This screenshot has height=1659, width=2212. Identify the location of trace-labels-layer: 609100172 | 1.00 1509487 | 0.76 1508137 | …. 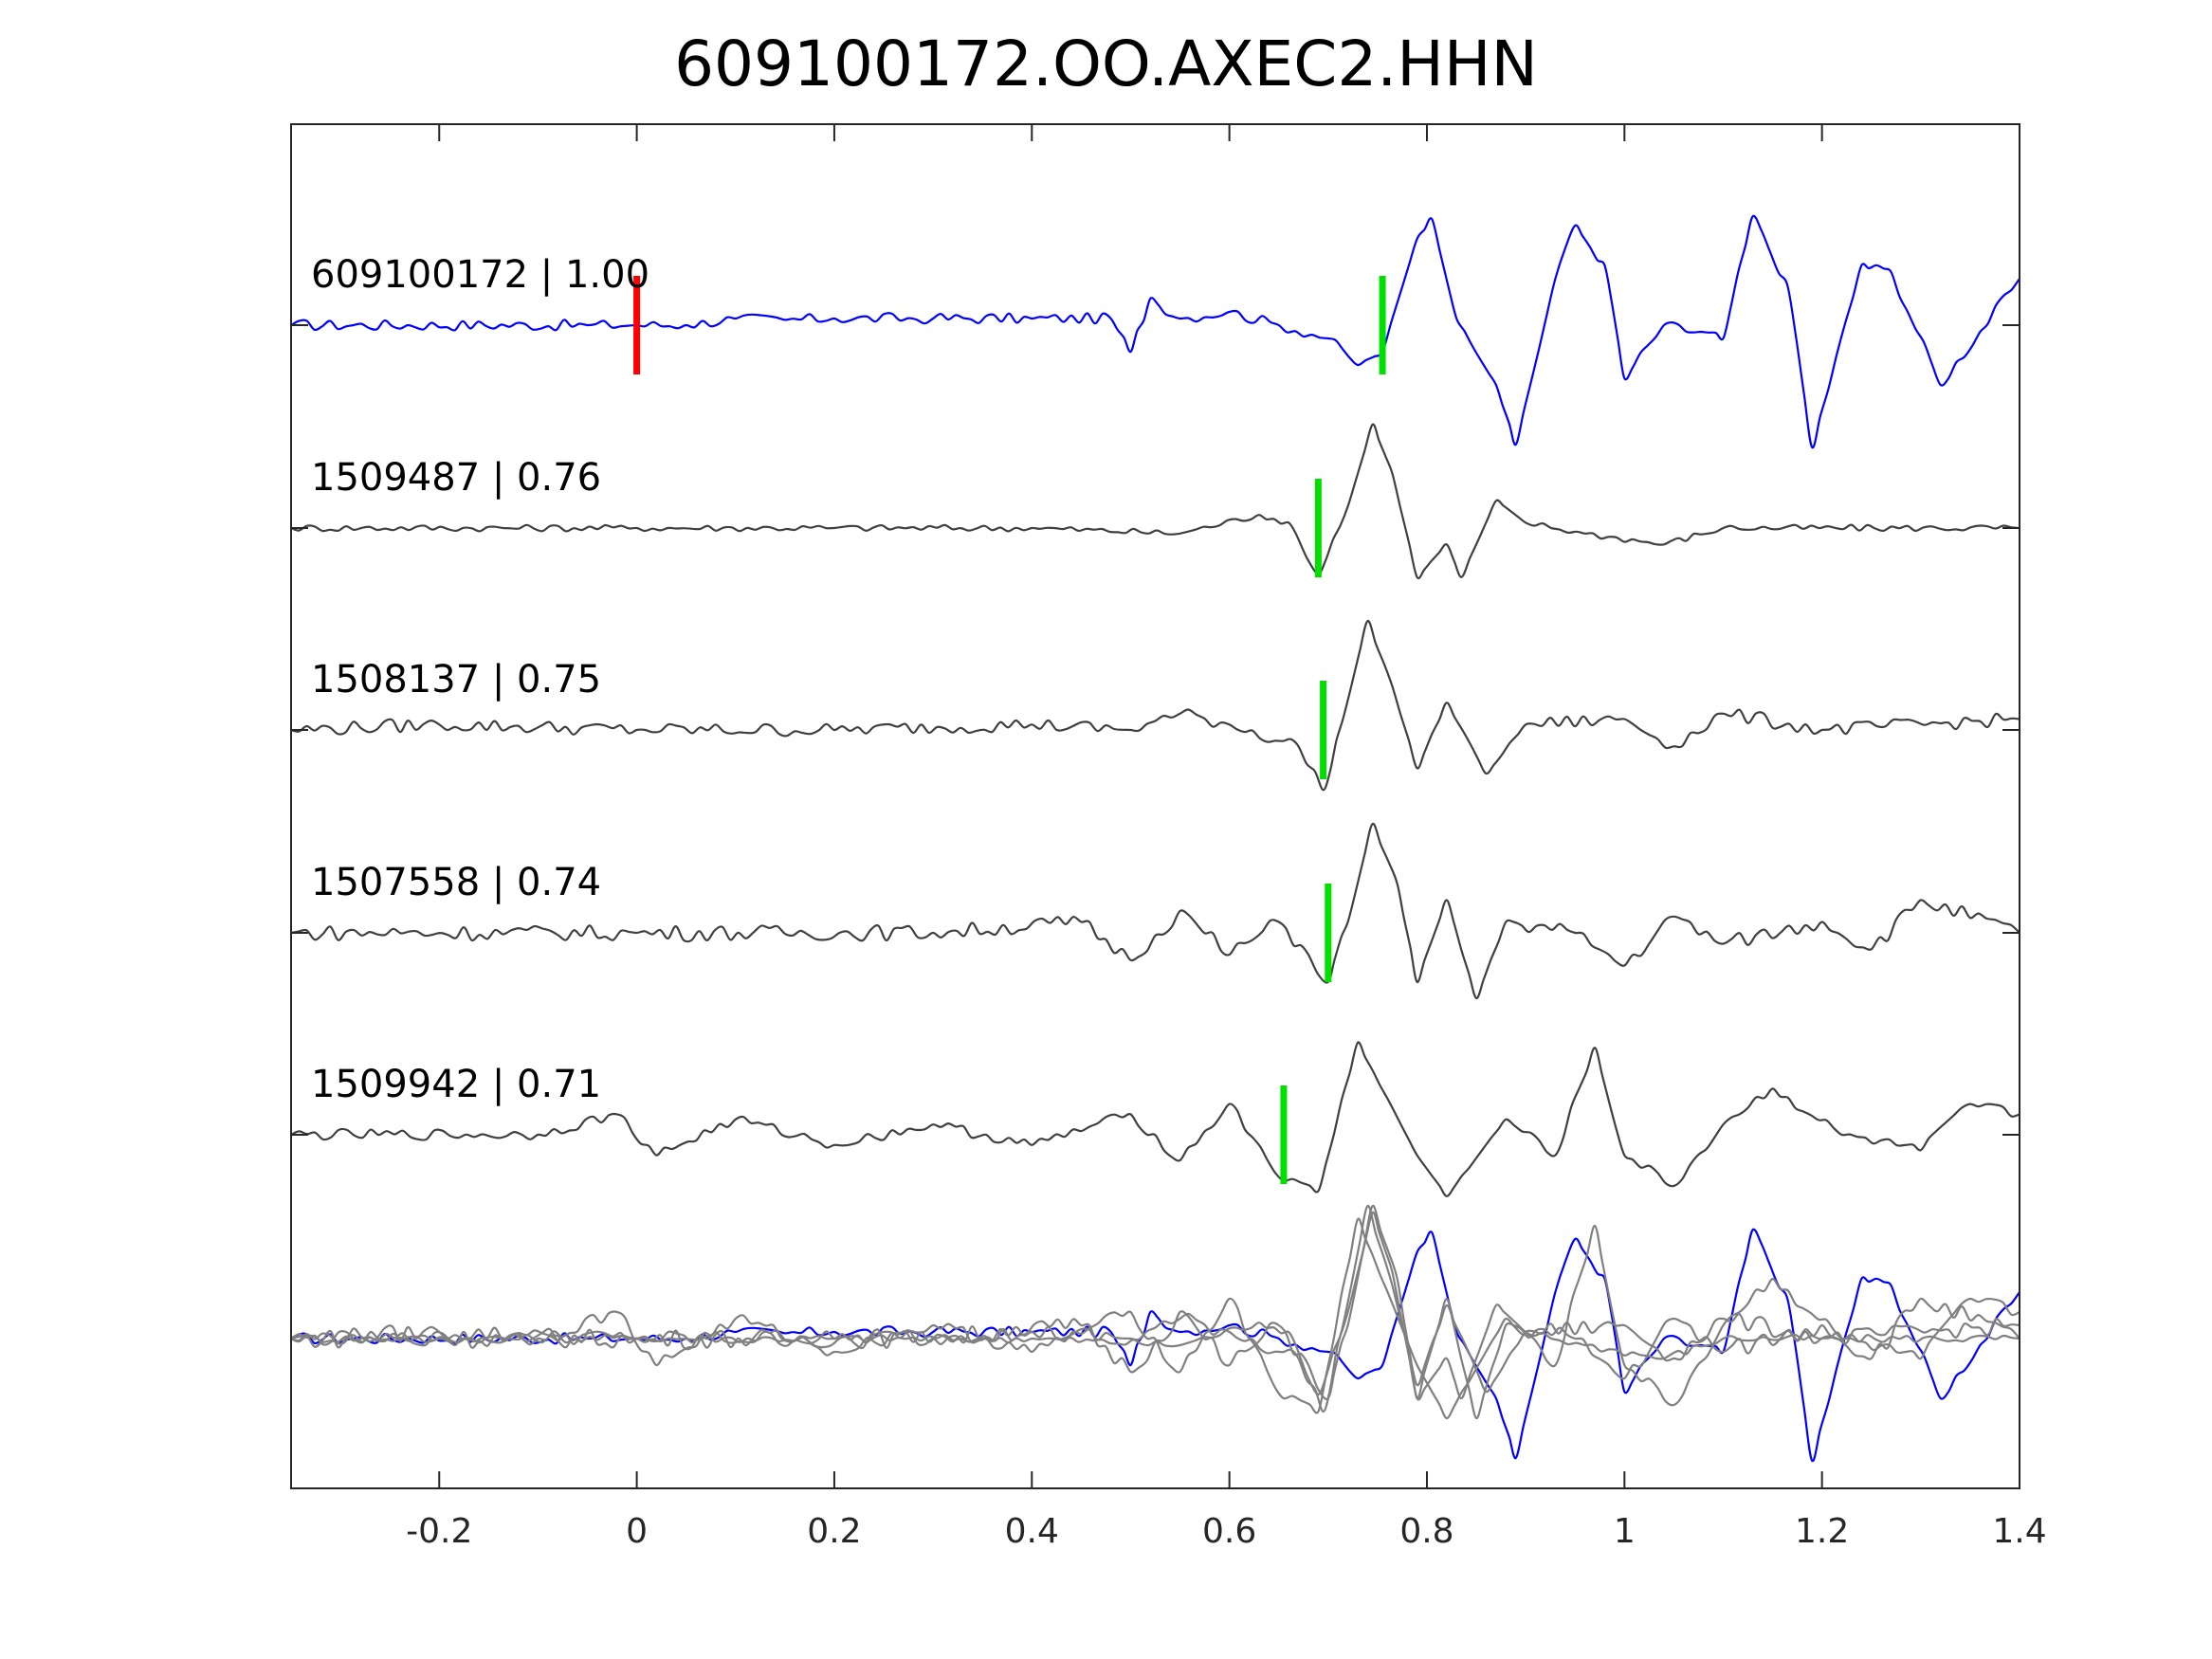
(480, 679).